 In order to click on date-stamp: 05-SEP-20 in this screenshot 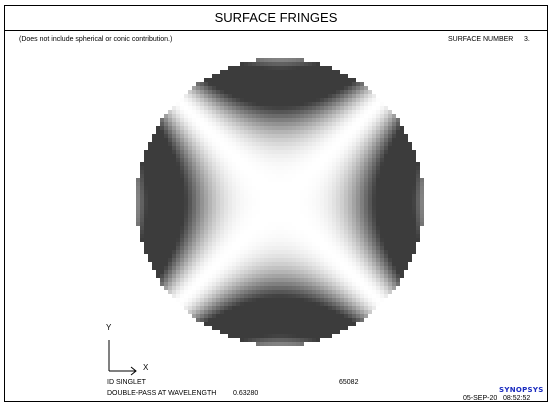, I will do `click(480, 398)`.